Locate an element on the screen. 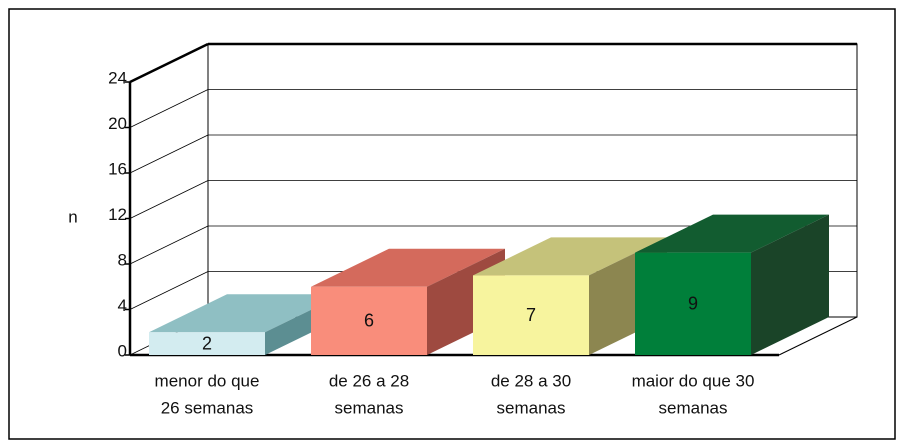  y-axis-label: n is located at coordinates (72, 216).